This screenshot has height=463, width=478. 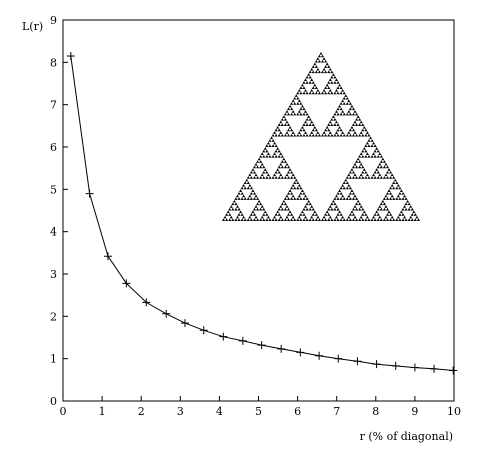 I want to click on x-tick-label: 2, so click(x=141, y=411).